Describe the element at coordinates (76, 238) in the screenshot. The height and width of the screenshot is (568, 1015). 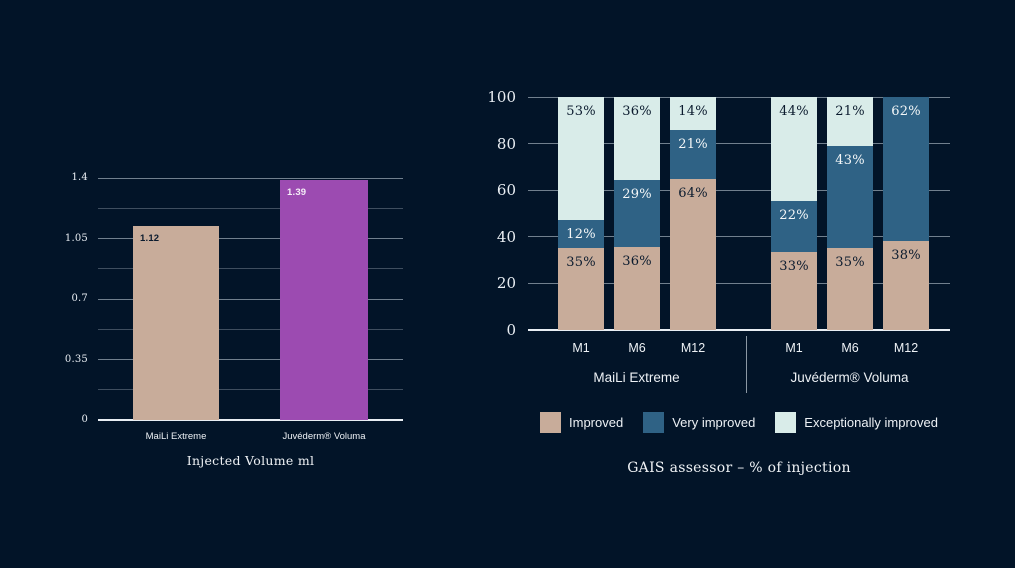
I see `y-tick-label: 1.05` at that location.